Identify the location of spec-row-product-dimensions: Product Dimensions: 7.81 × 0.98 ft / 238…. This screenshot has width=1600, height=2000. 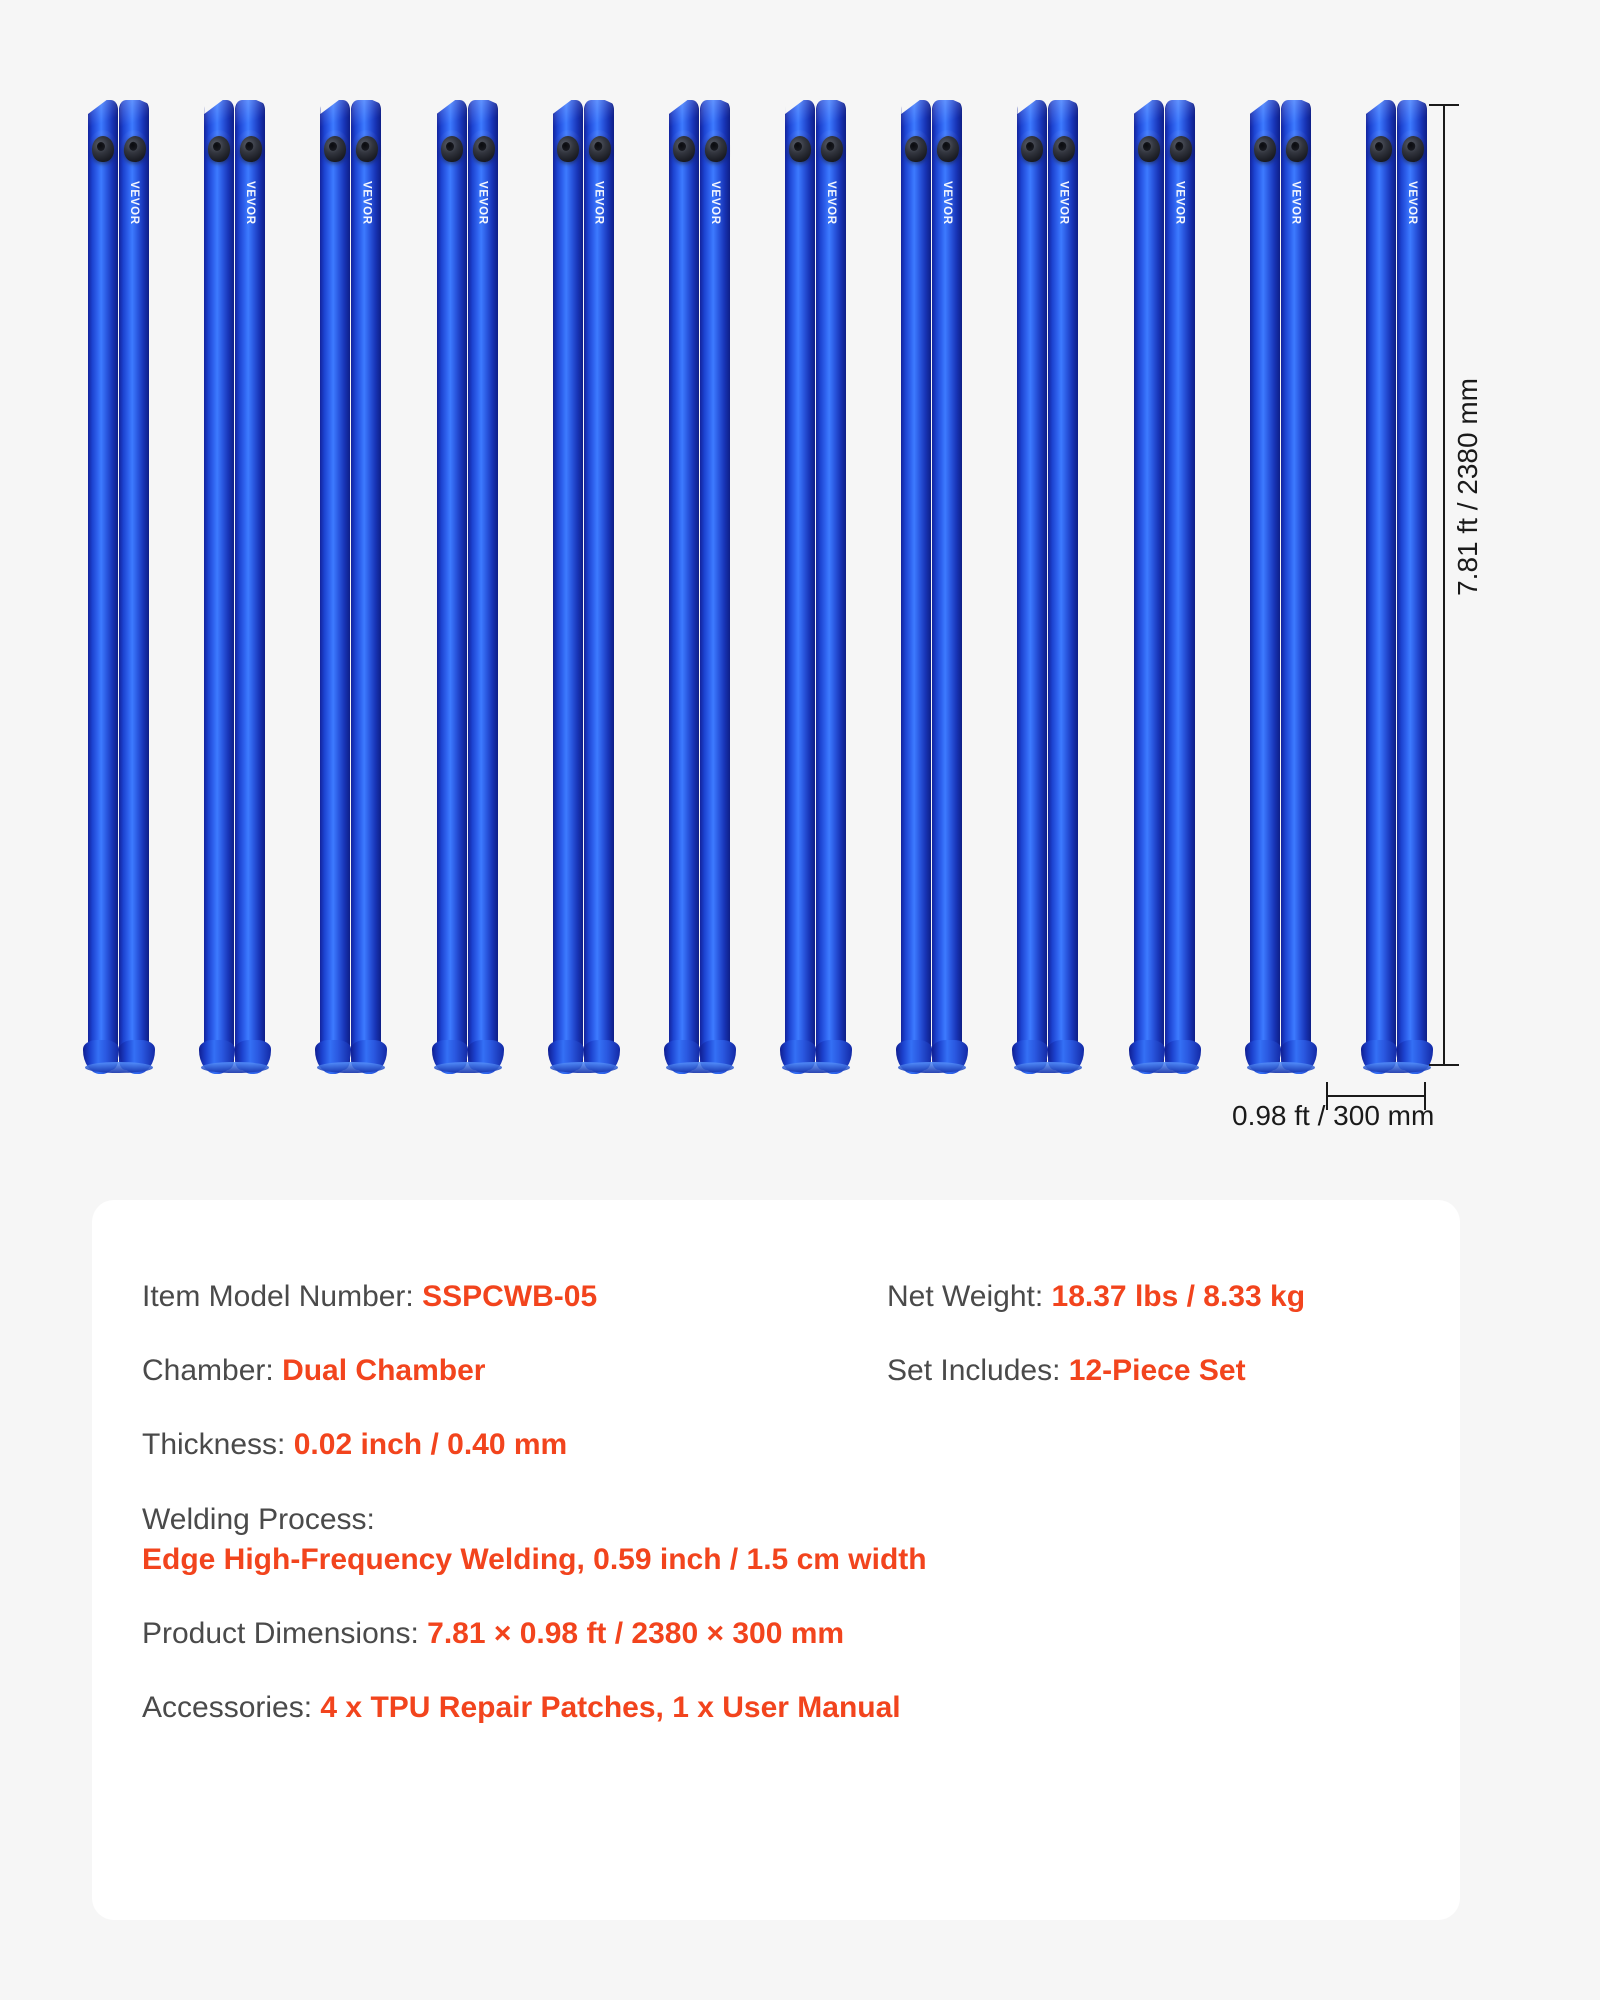
(776, 1634).